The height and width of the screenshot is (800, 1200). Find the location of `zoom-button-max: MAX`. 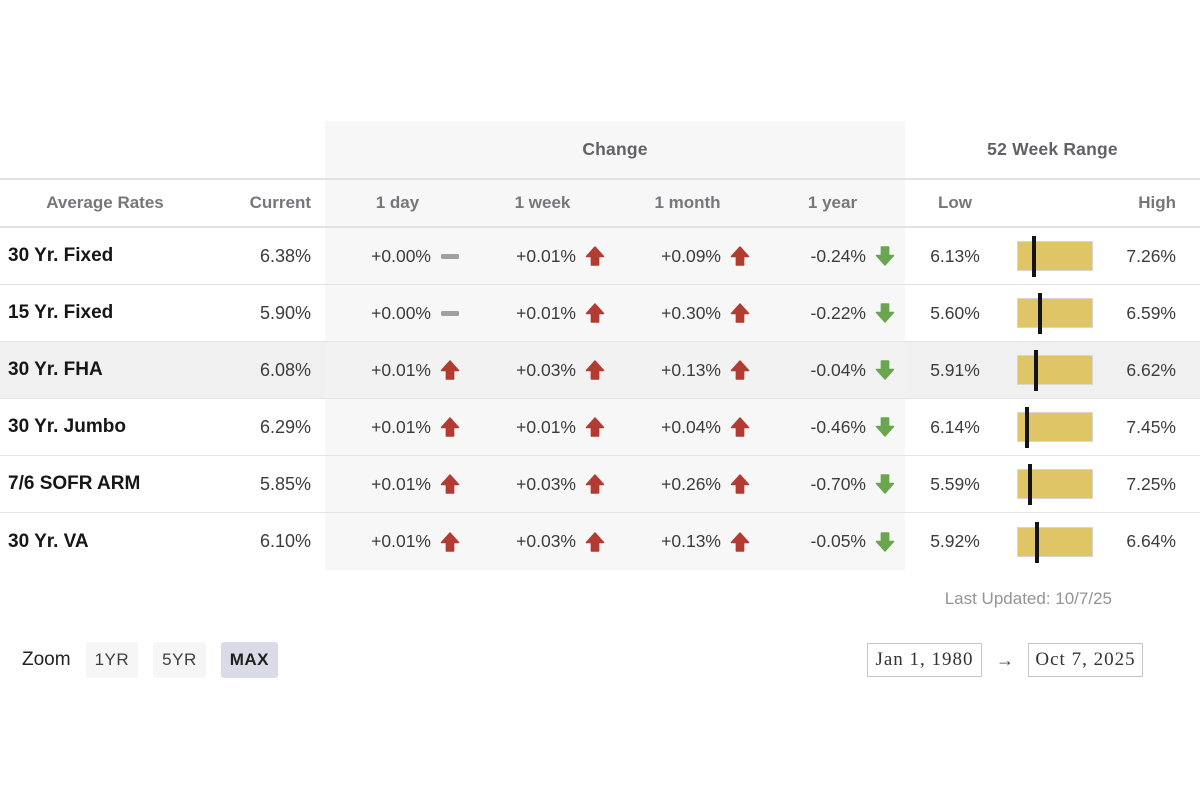

zoom-button-max: MAX is located at coordinates (249, 660).